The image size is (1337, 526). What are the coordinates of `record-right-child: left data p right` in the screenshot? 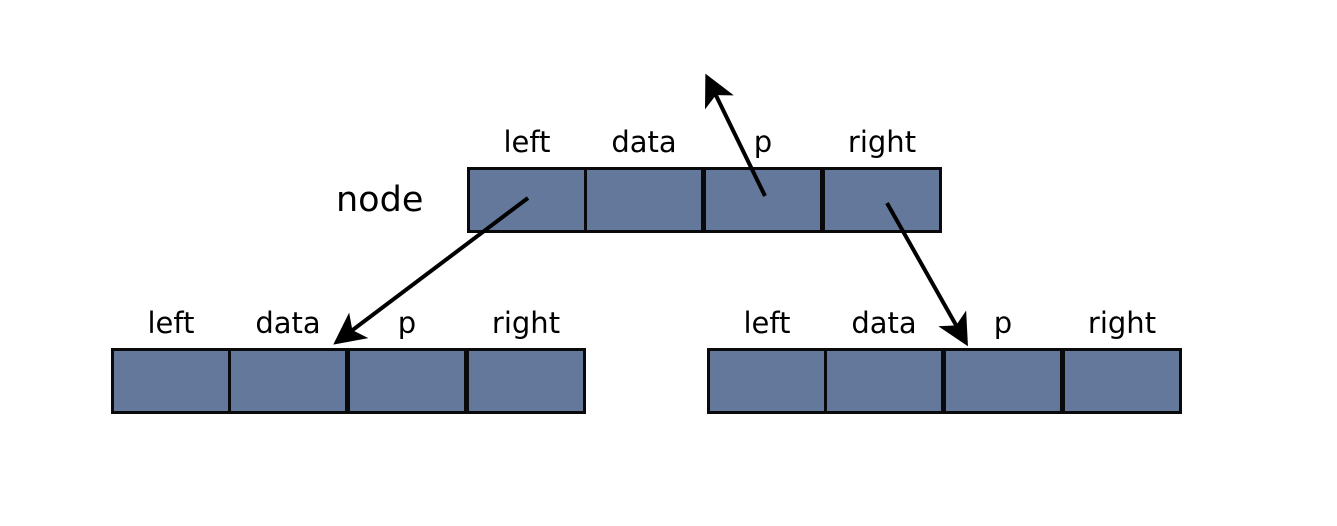 It's located at (946, 360).